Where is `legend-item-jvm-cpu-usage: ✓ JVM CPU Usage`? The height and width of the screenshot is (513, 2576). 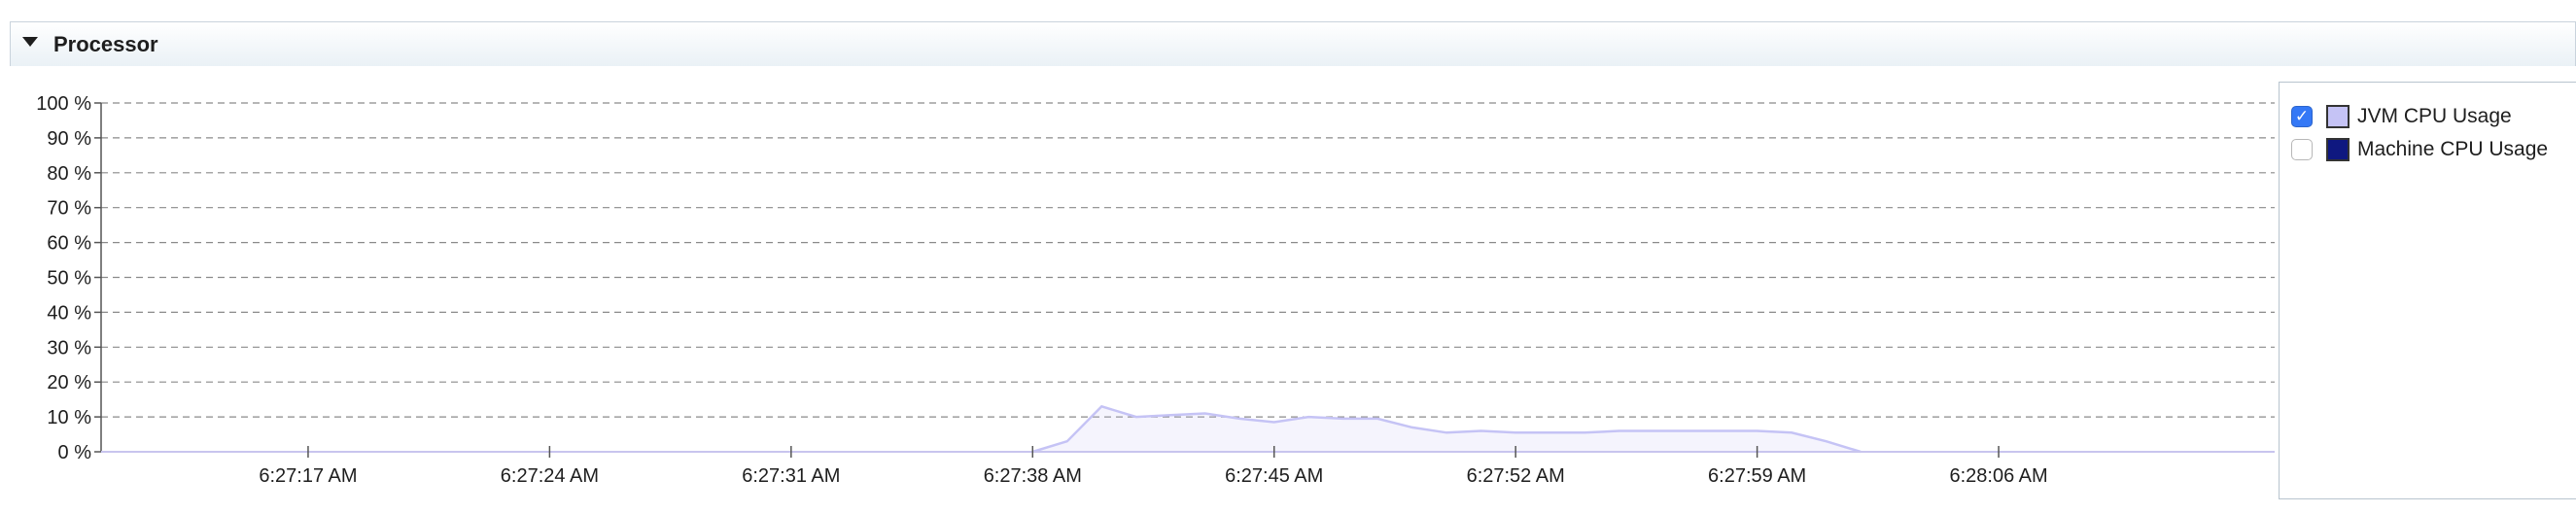
legend-item-jvm-cpu-usage: ✓ JVM CPU Usage is located at coordinates (2402, 116).